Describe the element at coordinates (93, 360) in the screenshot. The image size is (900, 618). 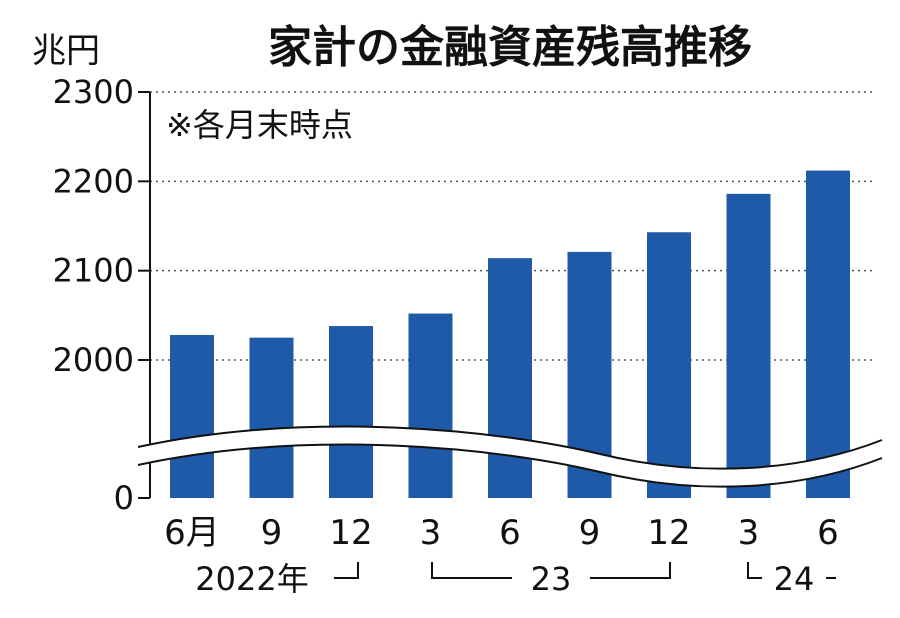
I see `y-tick-label: 2000` at that location.